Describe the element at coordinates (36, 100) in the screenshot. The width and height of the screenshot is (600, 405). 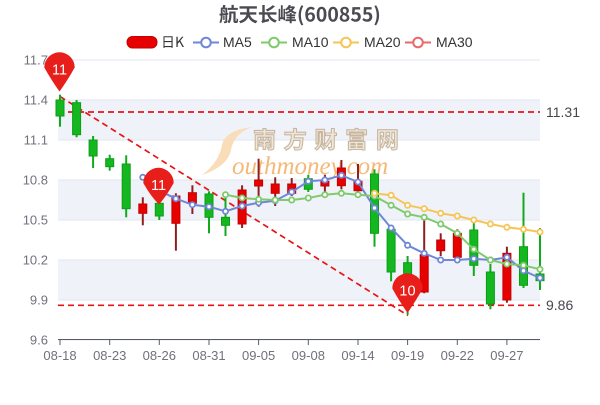
I see `svg-text: 11.4` at that location.